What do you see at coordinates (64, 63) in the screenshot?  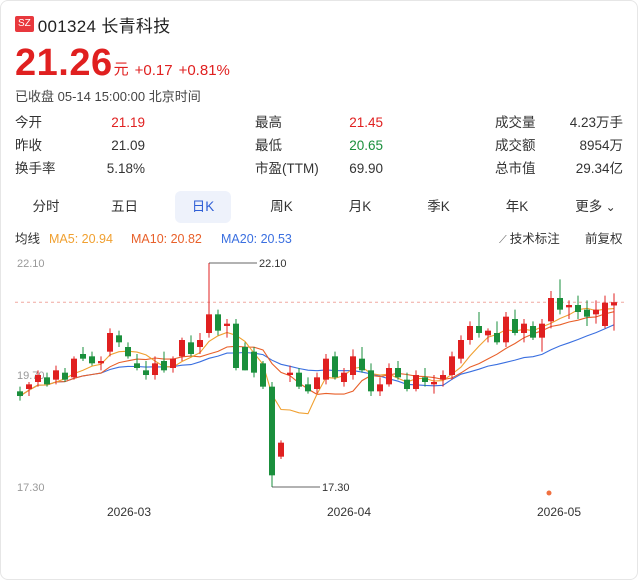 I see `current-price: 21.26` at bounding box center [64, 63].